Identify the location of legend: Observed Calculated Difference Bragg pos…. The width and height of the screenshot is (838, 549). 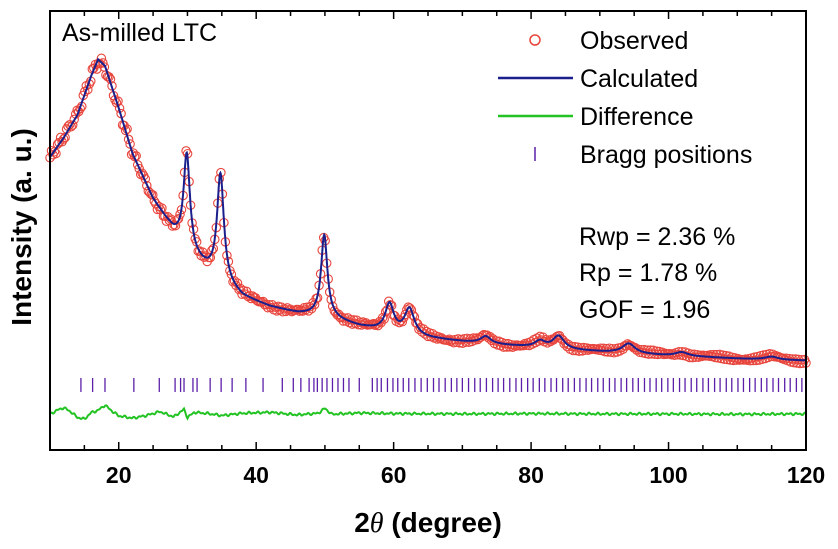
(625, 98).